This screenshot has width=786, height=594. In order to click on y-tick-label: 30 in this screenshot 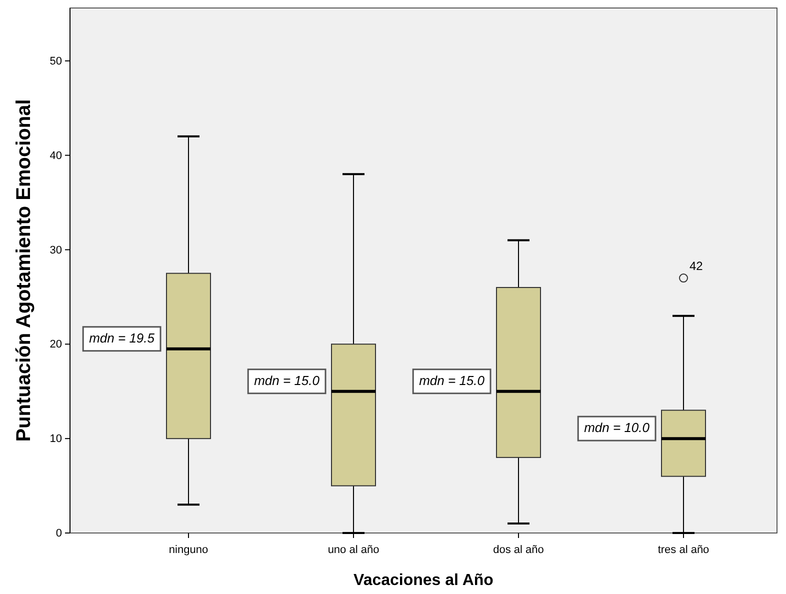, I will do `click(56, 250)`.